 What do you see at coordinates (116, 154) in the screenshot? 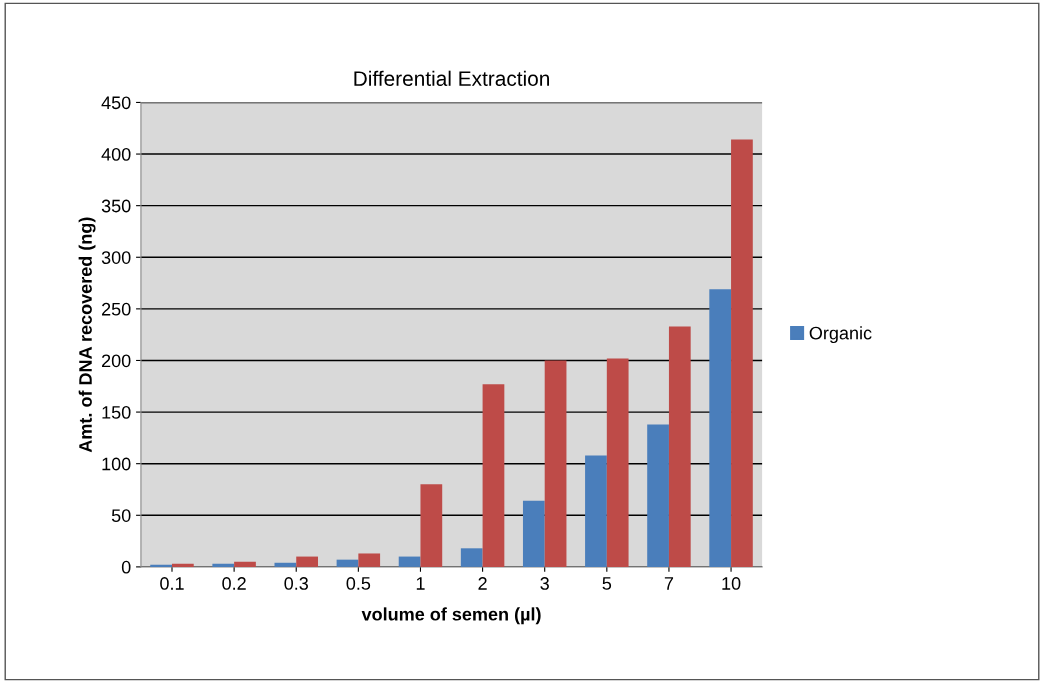
I see `y-tick-label: 400` at bounding box center [116, 154].